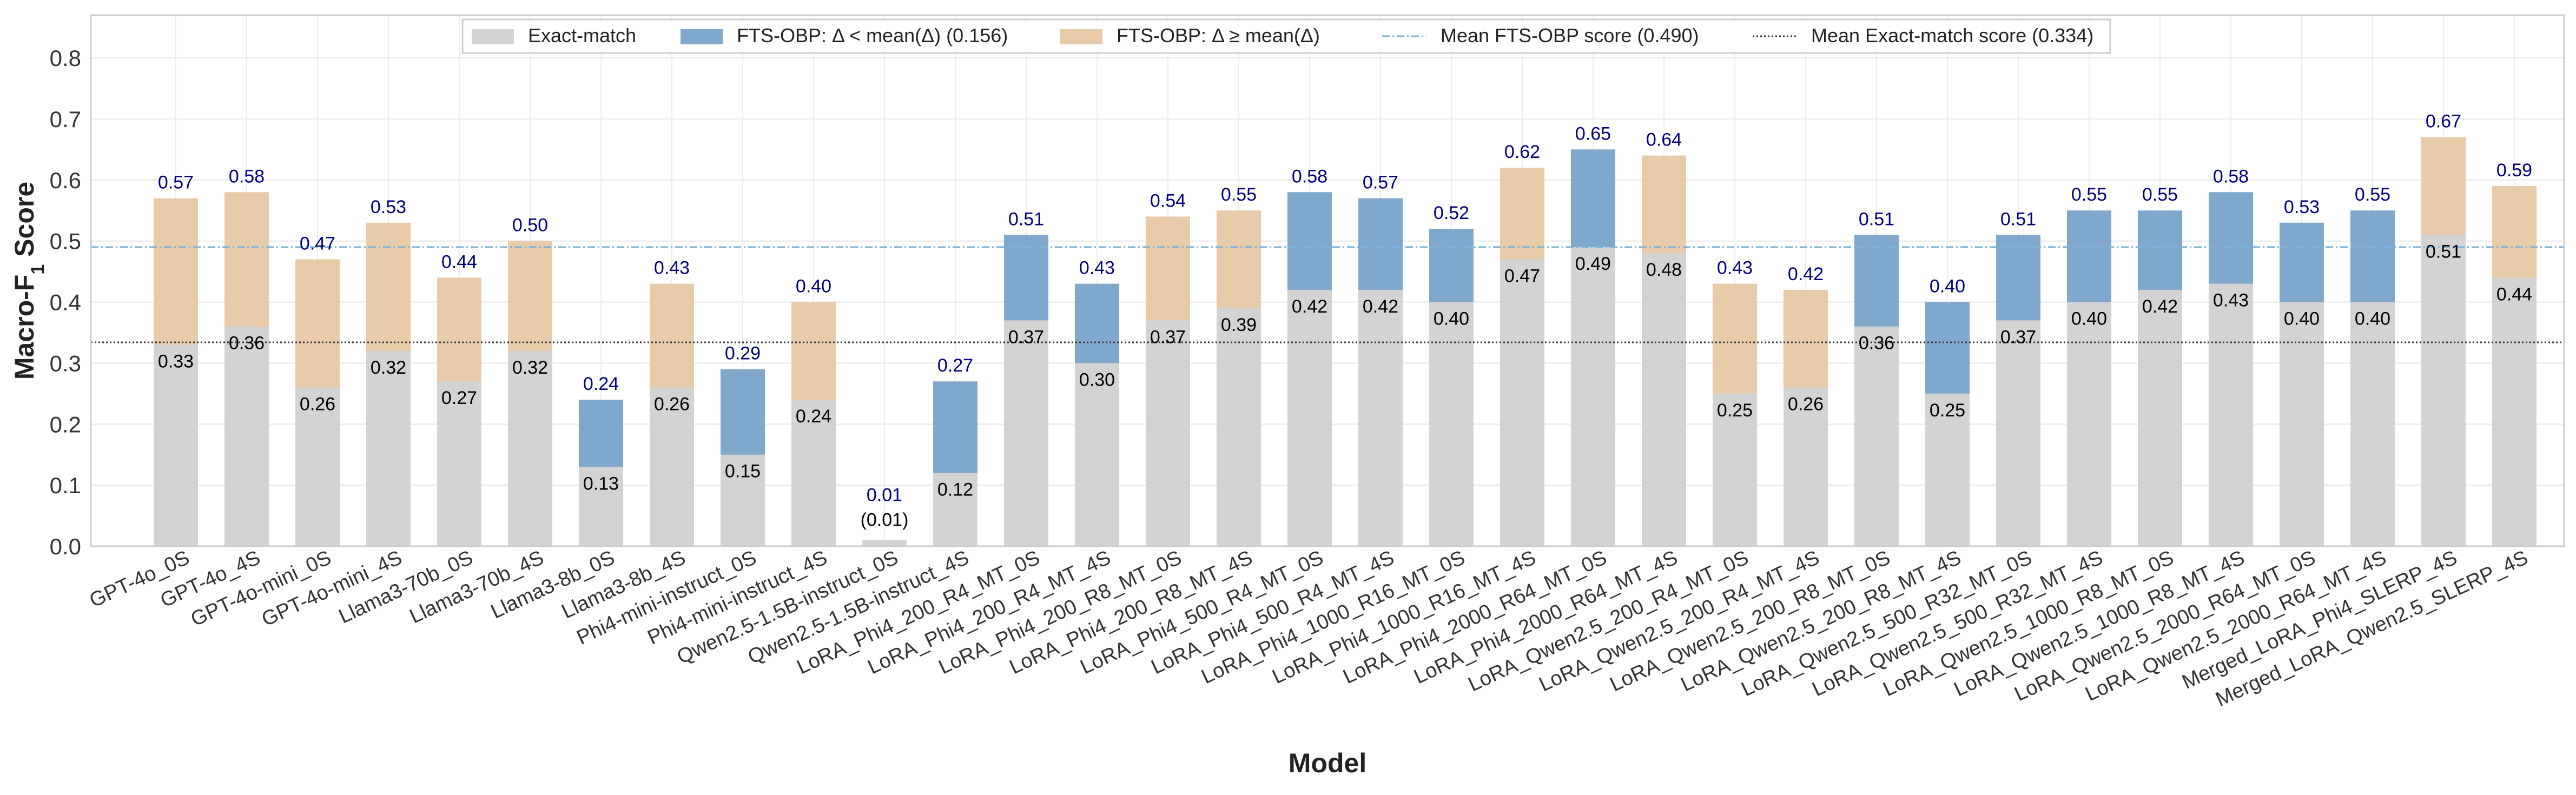  What do you see at coordinates (1570, 36) in the screenshot?
I see `legend-label-mean-fts: Mean FTS-OBP score (0.490)` at bounding box center [1570, 36].